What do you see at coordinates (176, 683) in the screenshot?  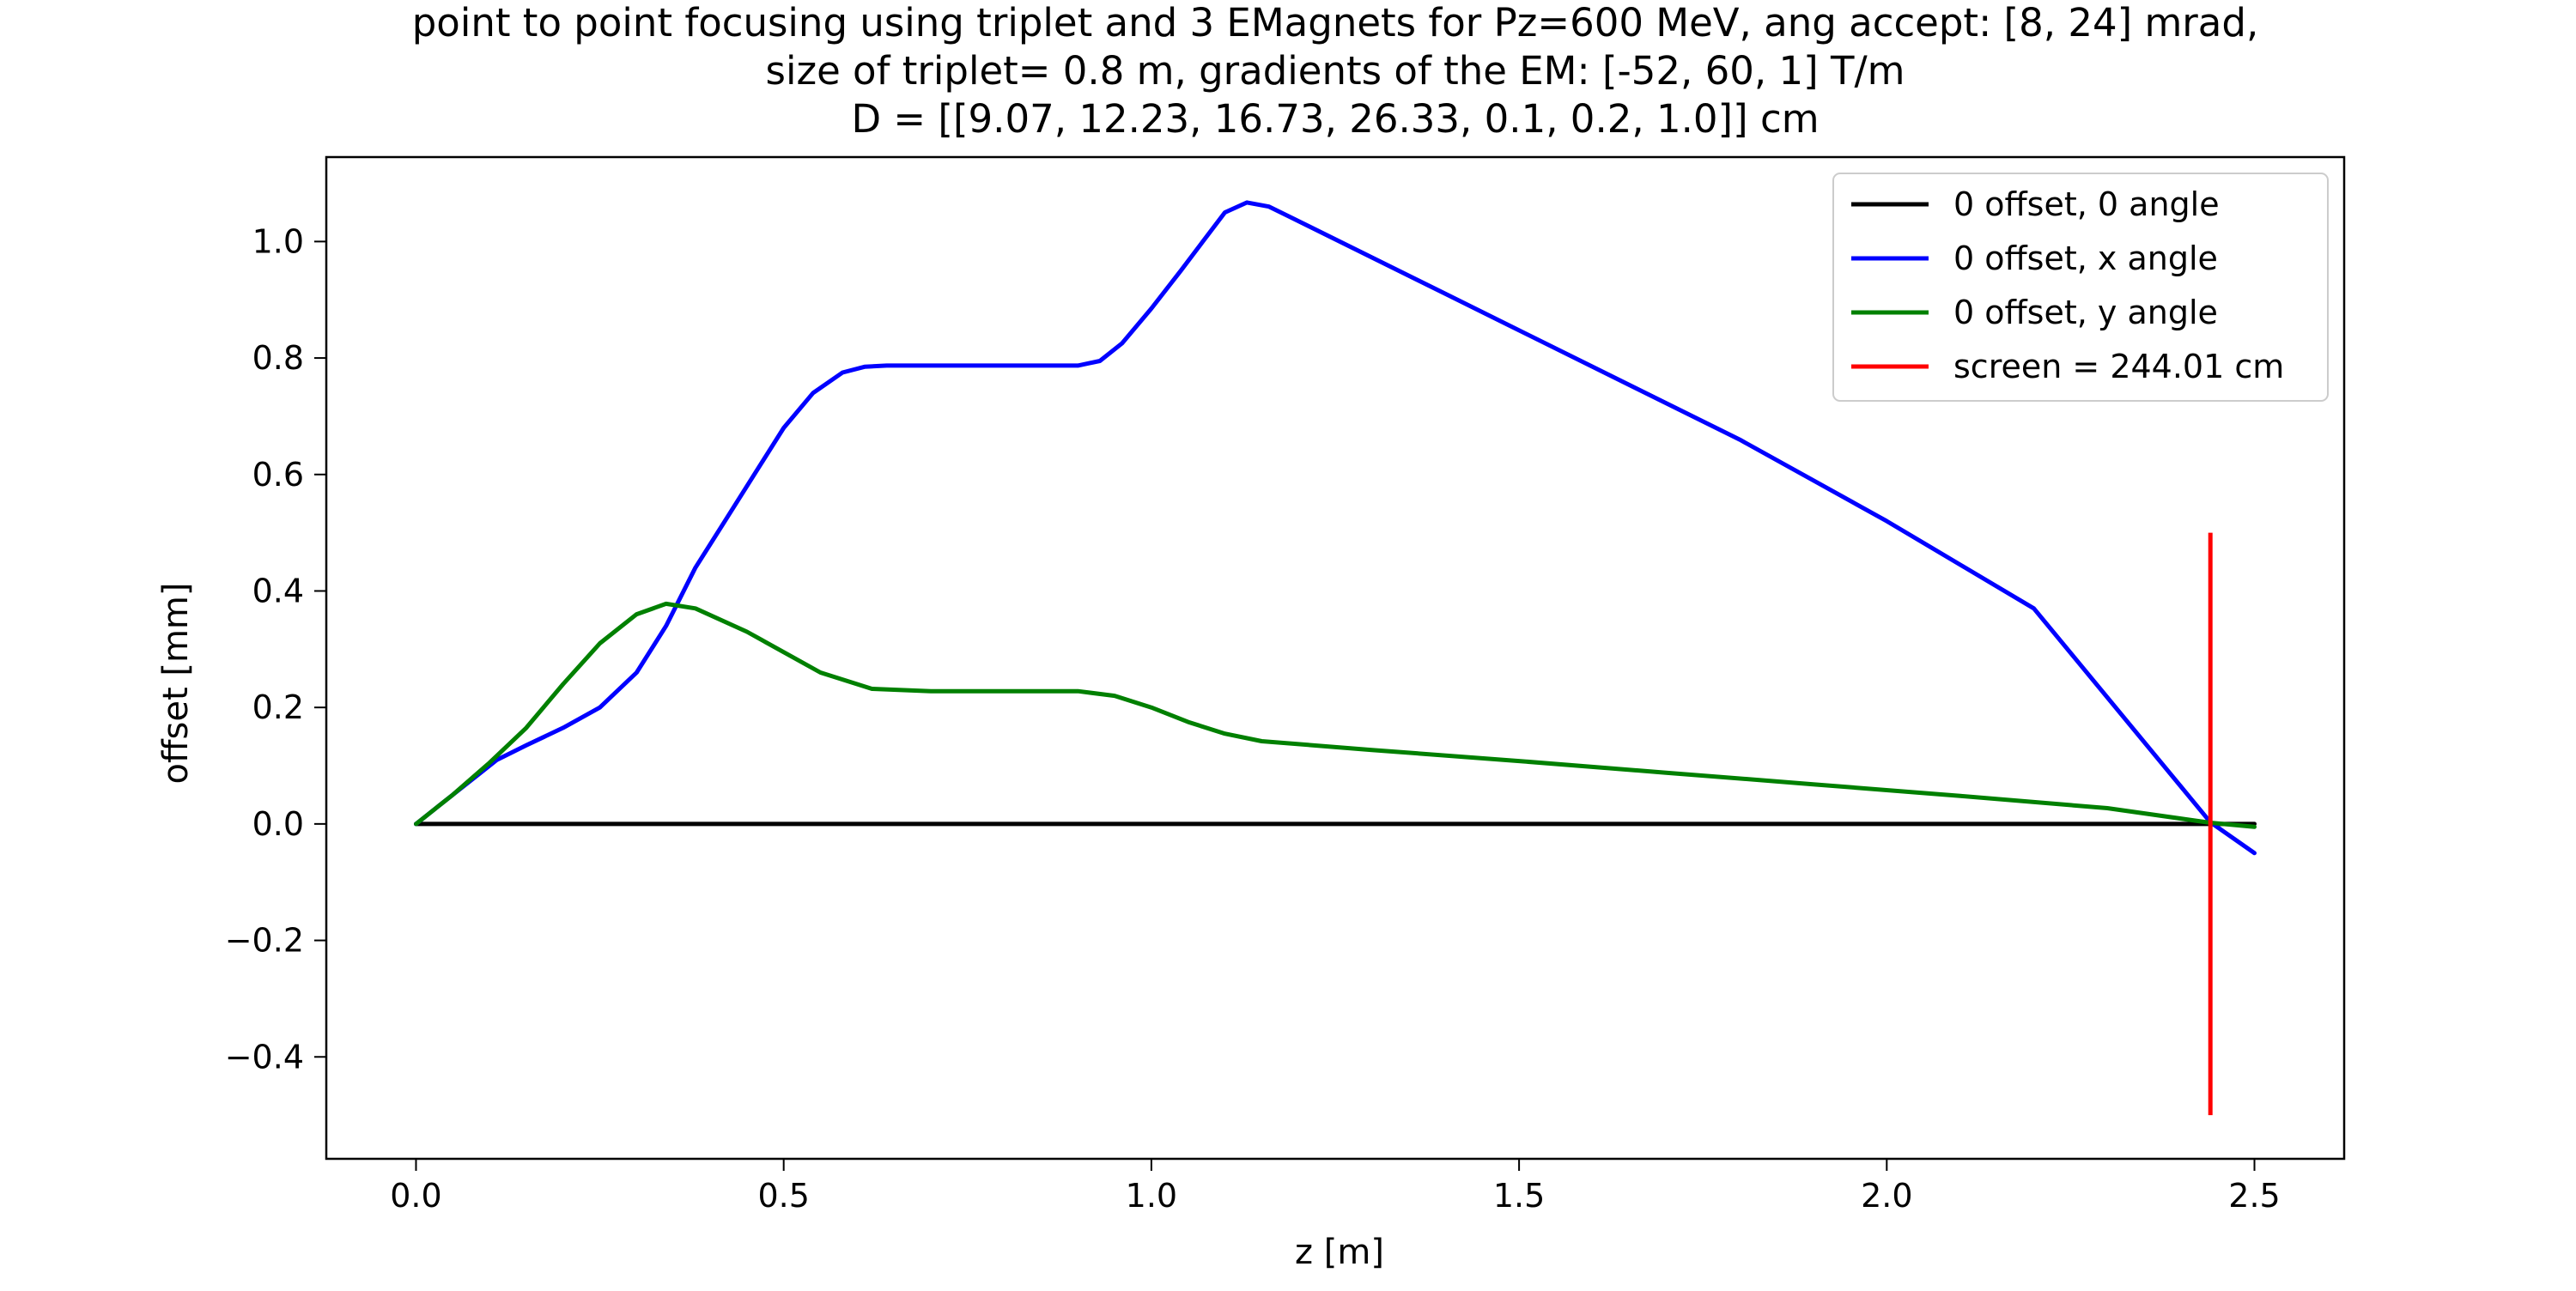 I see `y-axis-label: offset [mm]` at bounding box center [176, 683].